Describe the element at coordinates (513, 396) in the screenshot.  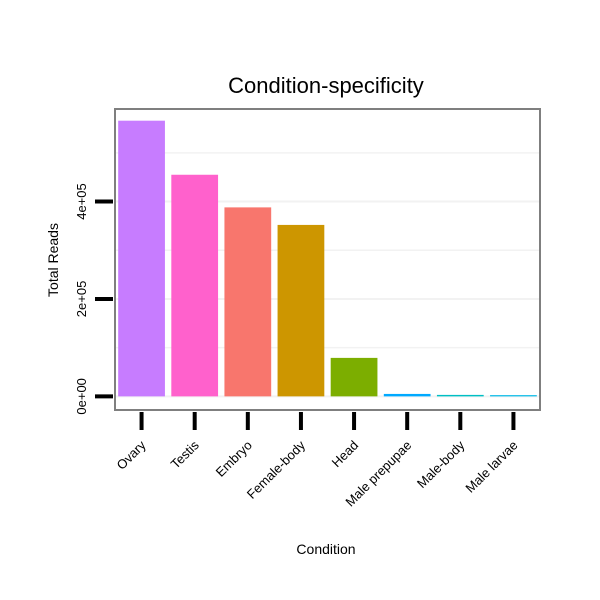
I see `bar-male-larvae` at that location.